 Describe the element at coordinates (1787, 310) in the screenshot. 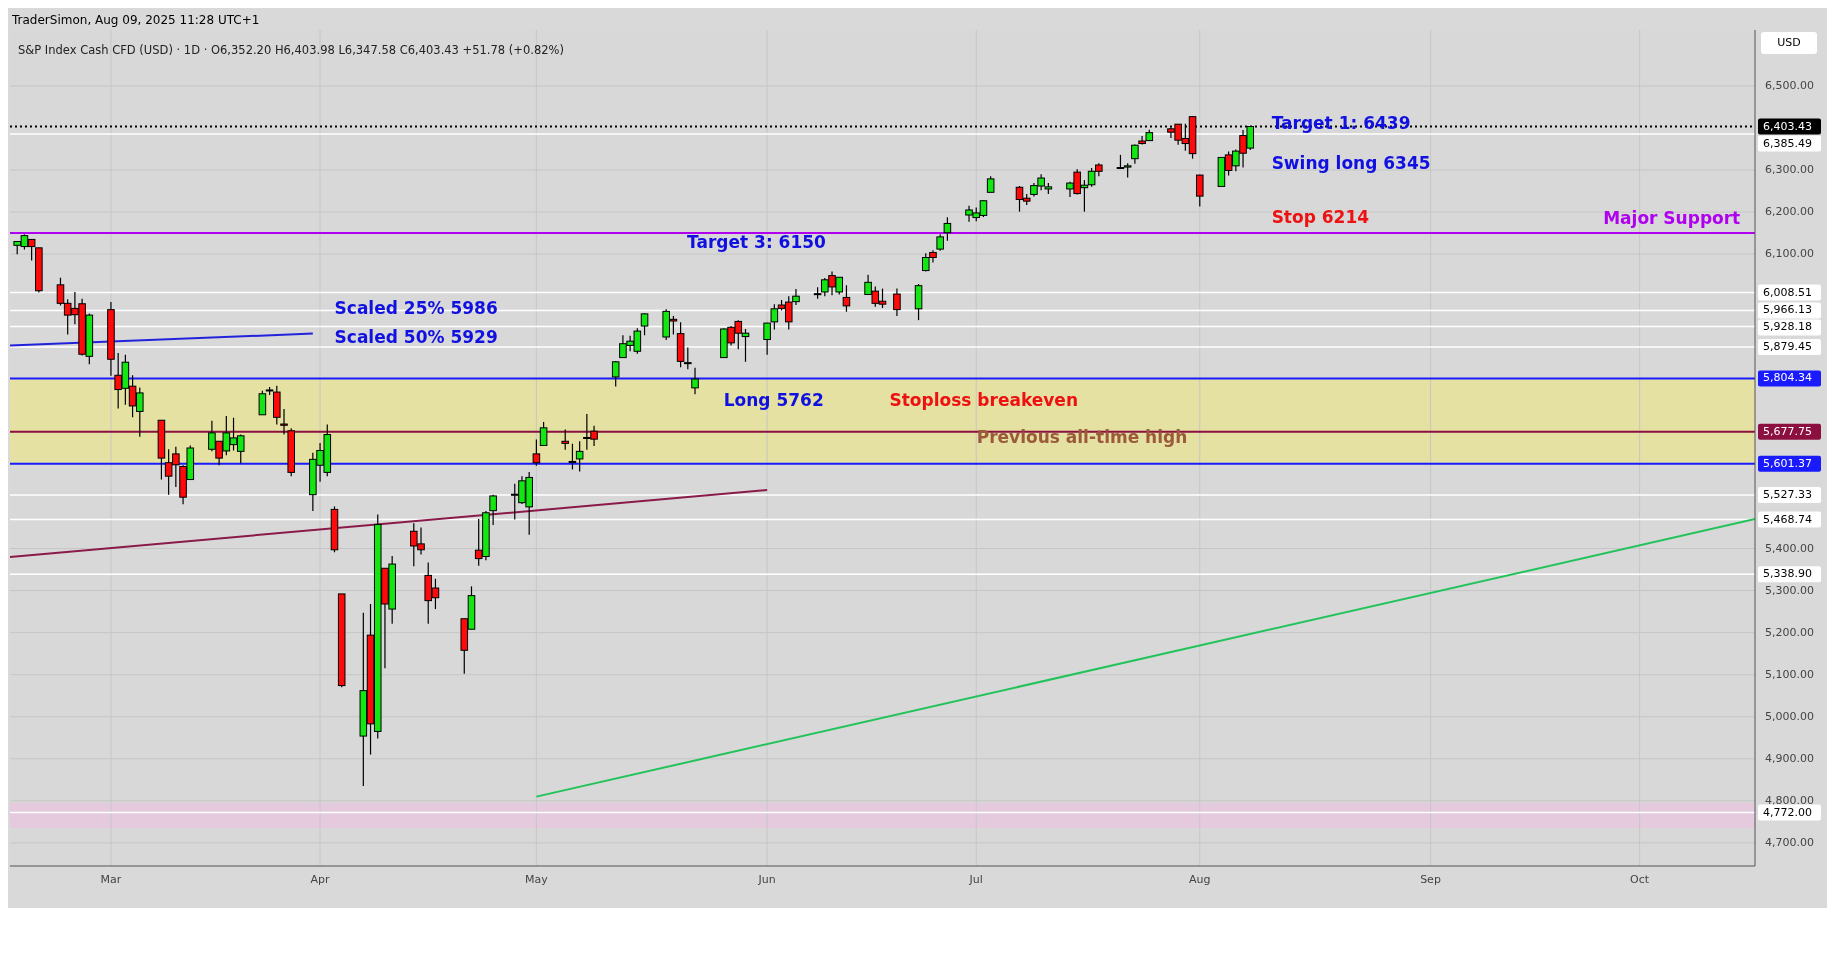

I see `ref-line-label: 5,966.13` at that location.